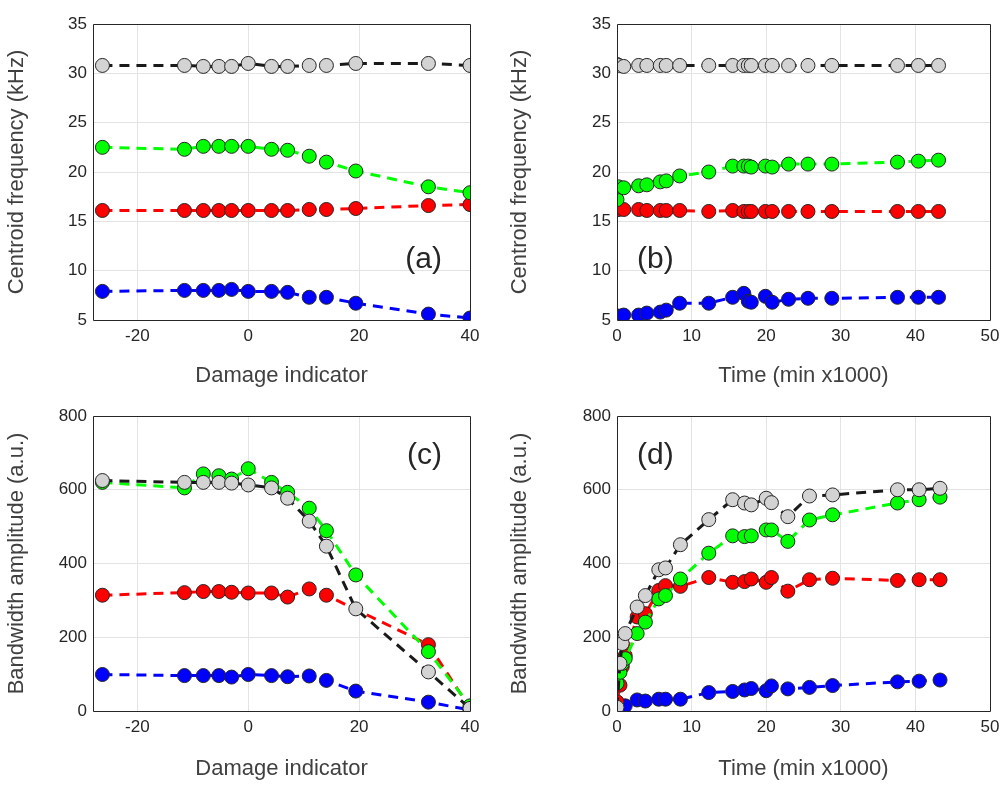 The image size is (1006, 786). Describe the element at coordinates (655, 258) in the screenshot. I see `annotation: (b)` at that location.